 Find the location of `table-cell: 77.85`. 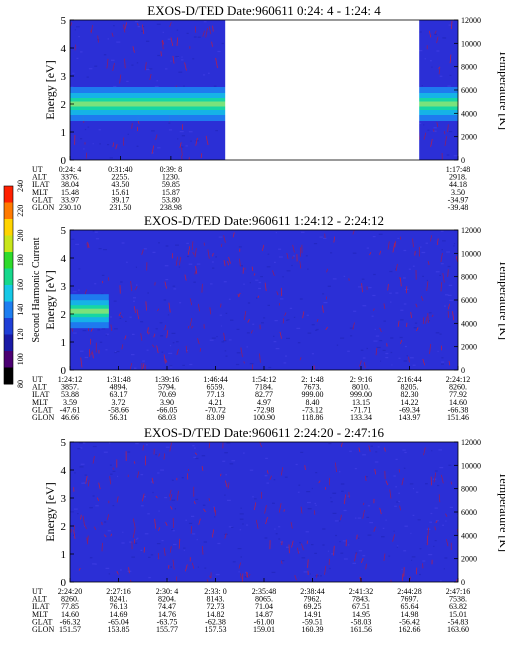

table-cell: 77.85 is located at coordinates (70, 606).